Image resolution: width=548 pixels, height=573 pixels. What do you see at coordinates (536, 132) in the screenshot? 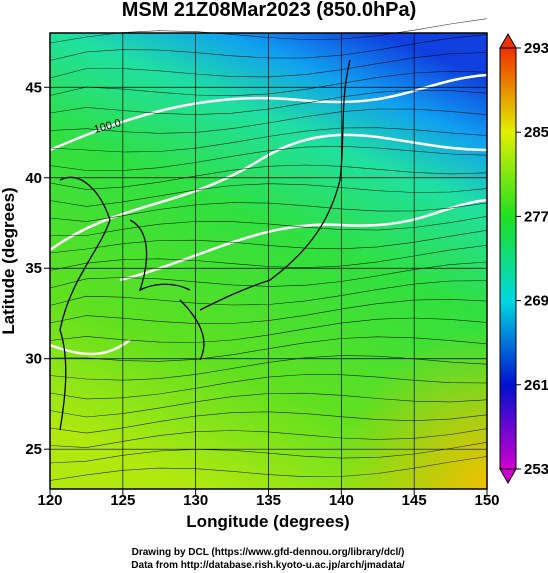
I see `colorbar-tick-label: 285` at bounding box center [536, 132].